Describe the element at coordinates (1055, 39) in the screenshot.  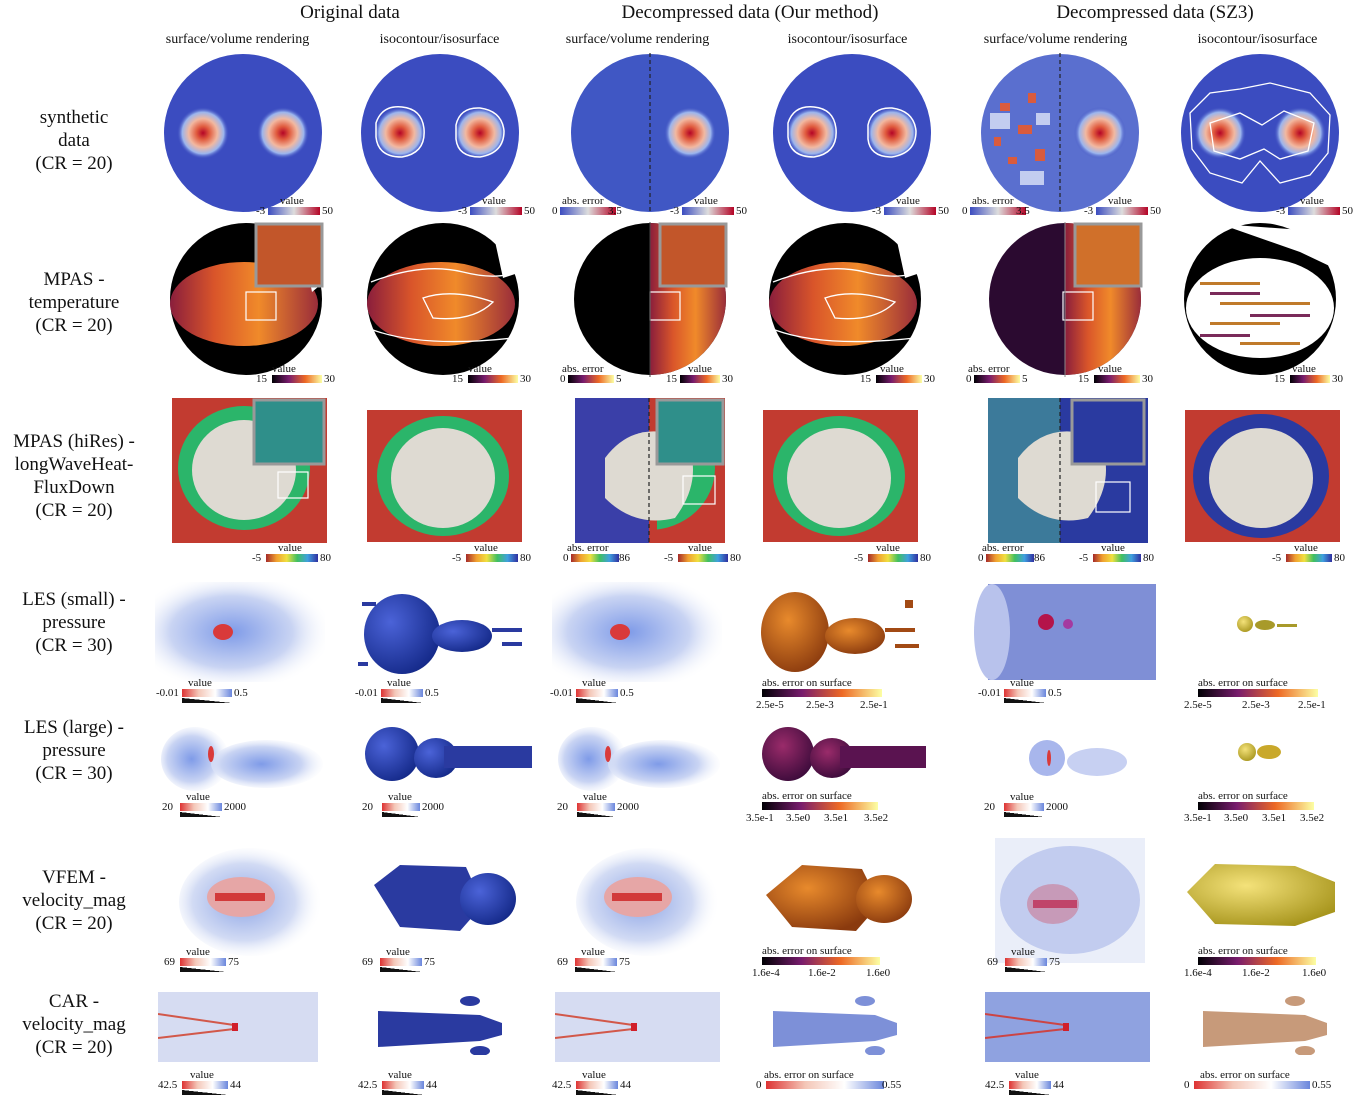
I see `subtitle-surface-sz3: surface/volume rendering` at that location.